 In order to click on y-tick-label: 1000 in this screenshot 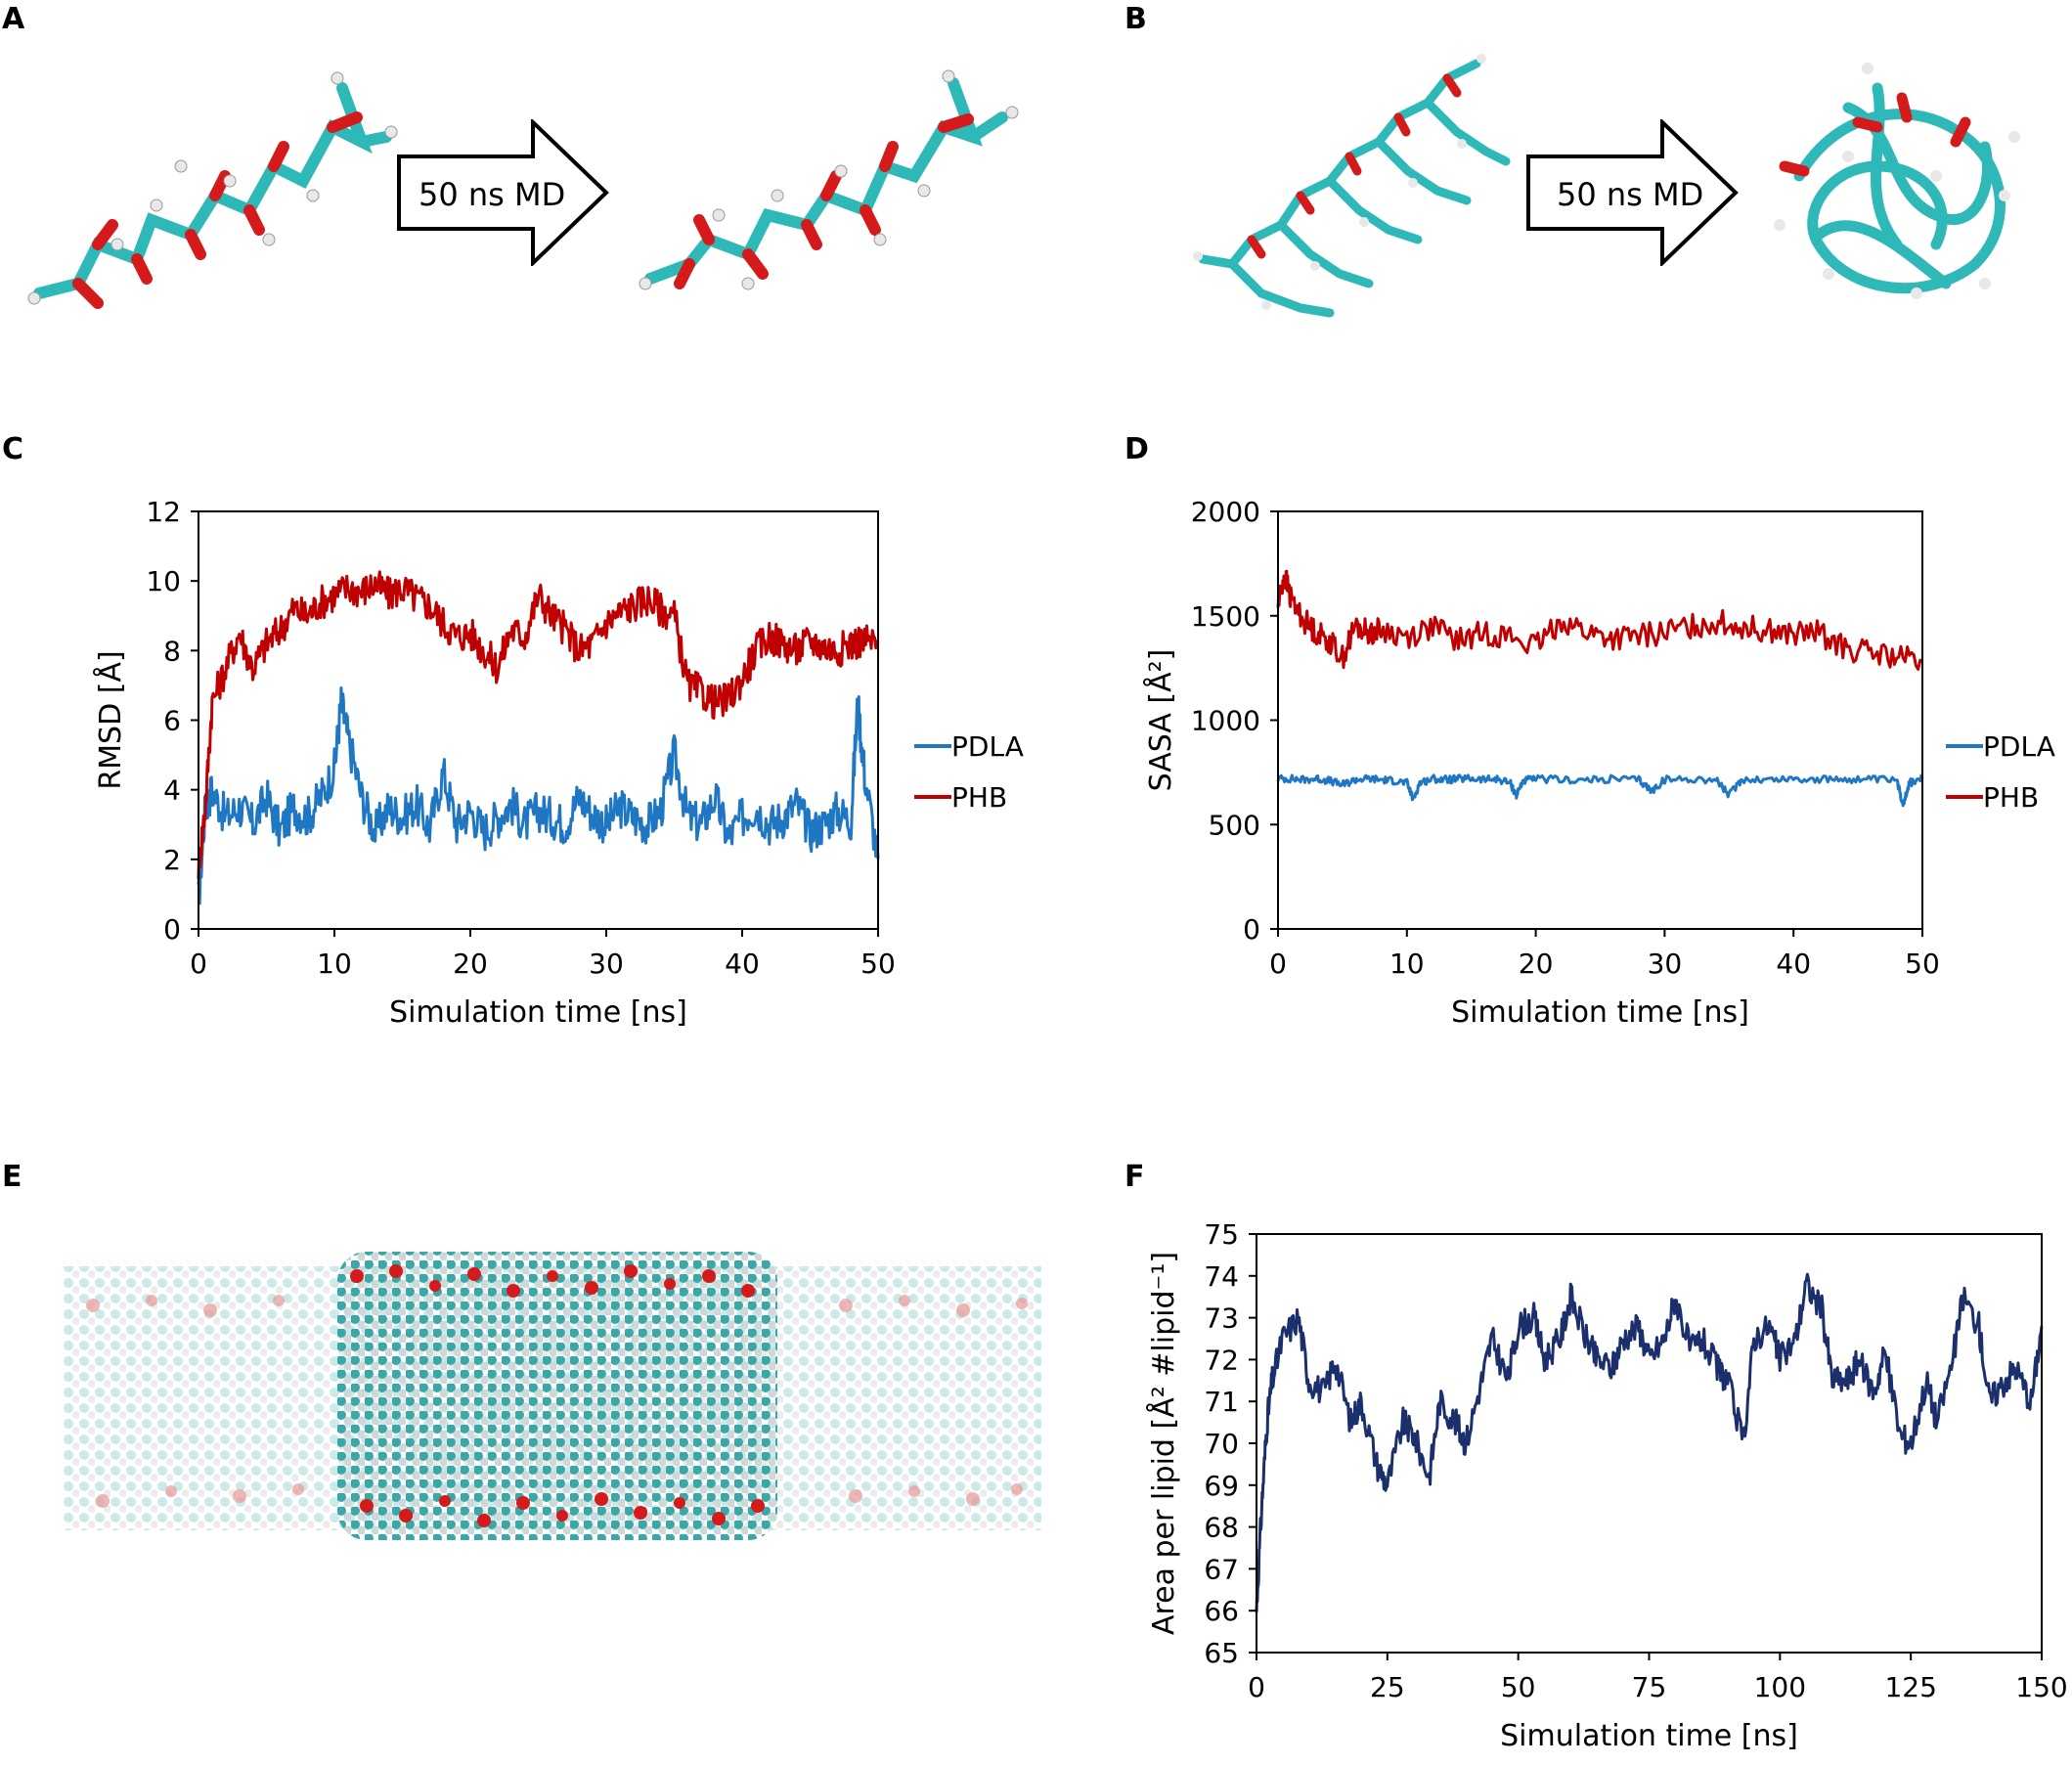, I will do `click(1226, 721)`.